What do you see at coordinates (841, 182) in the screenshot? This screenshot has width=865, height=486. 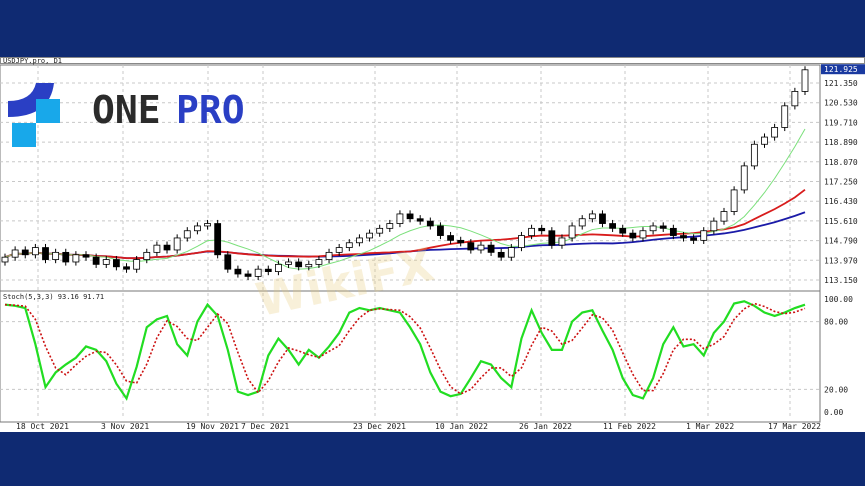 I see `price-tick-label: 117.250` at bounding box center [841, 182].